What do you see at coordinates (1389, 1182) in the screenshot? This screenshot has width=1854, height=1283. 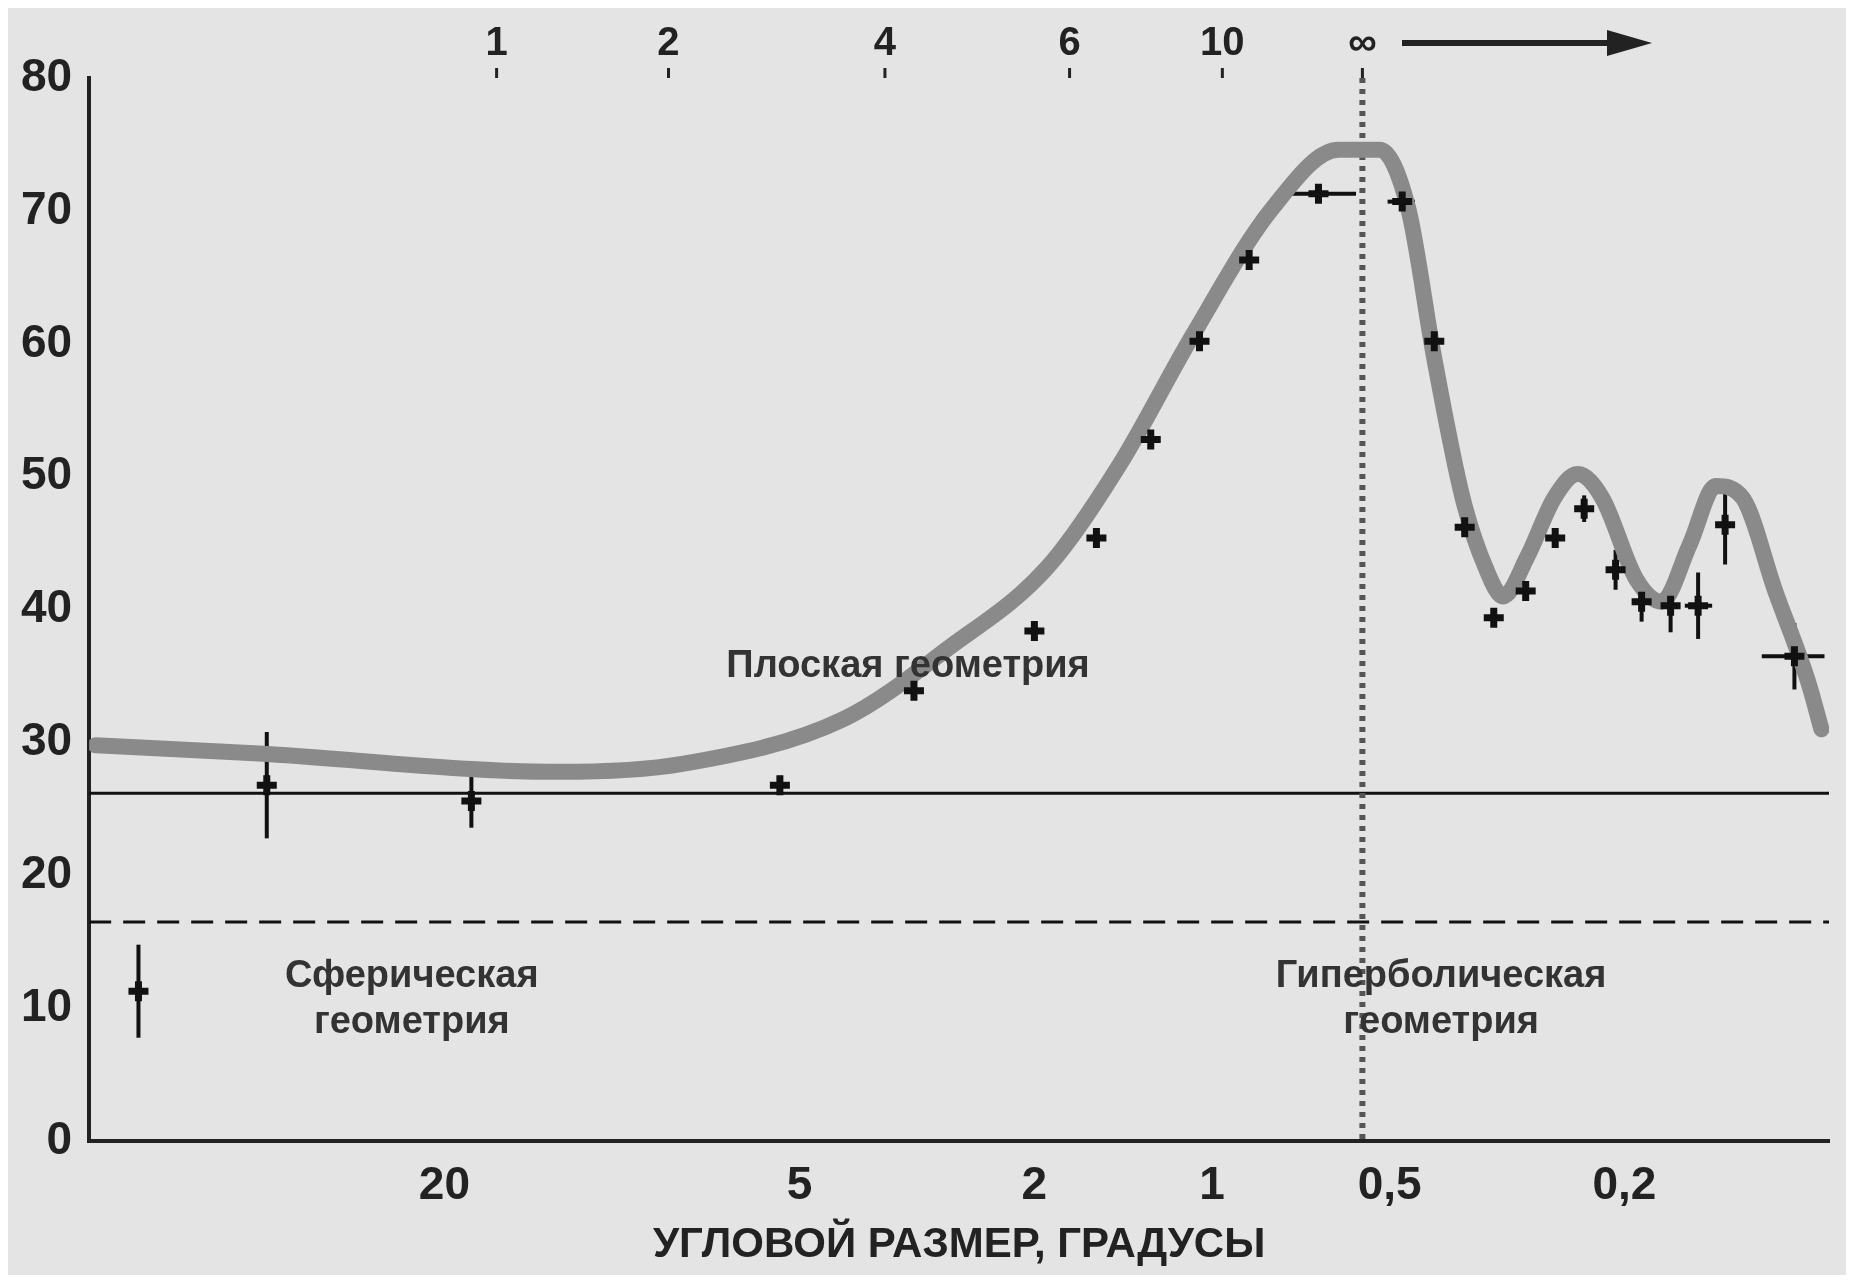 I see `x-tick-label: 0,5` at bounding box center [1389, 1182].